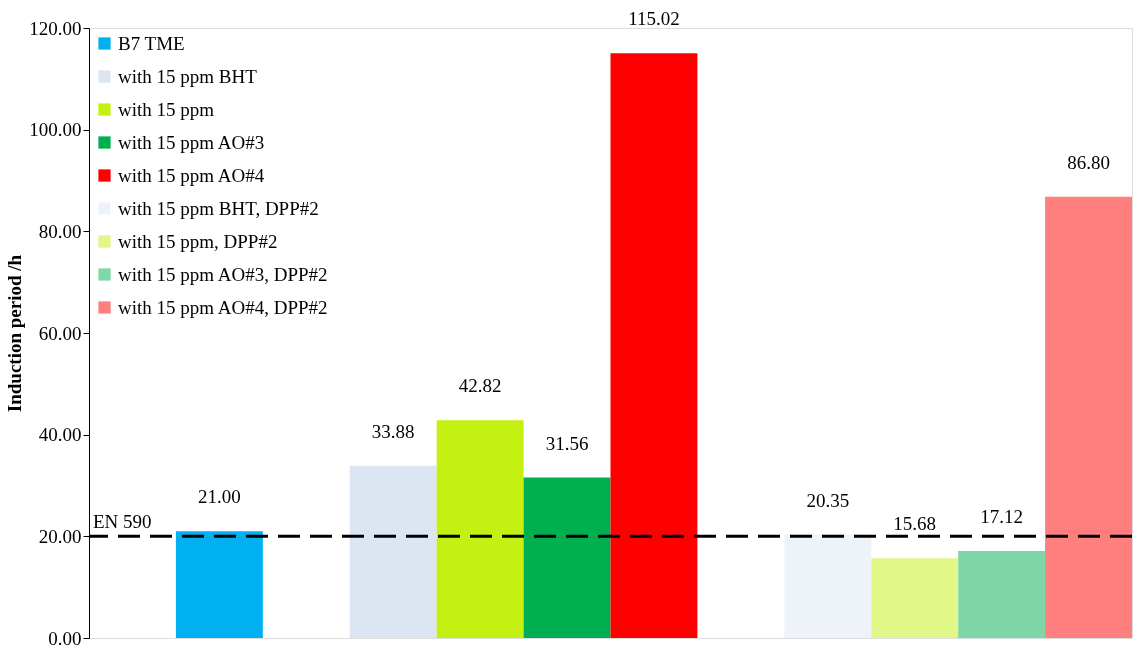 This screenshot has height=653, width=1139. What do you see at coordinates (567, 443) in the screenshot?
I see `data-label: 31.56` at bounding box center [567, 443].